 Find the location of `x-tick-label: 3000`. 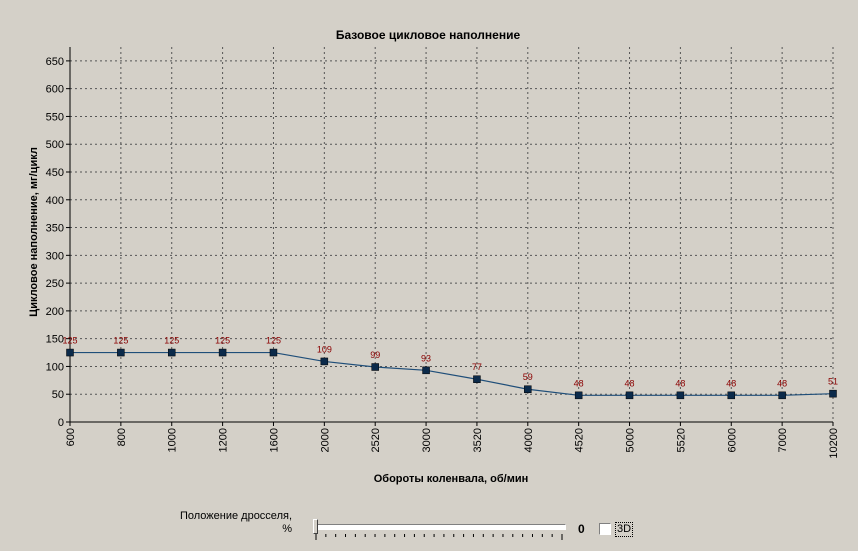

x-tick-label: 3000 is located at coordinates (427, 440).